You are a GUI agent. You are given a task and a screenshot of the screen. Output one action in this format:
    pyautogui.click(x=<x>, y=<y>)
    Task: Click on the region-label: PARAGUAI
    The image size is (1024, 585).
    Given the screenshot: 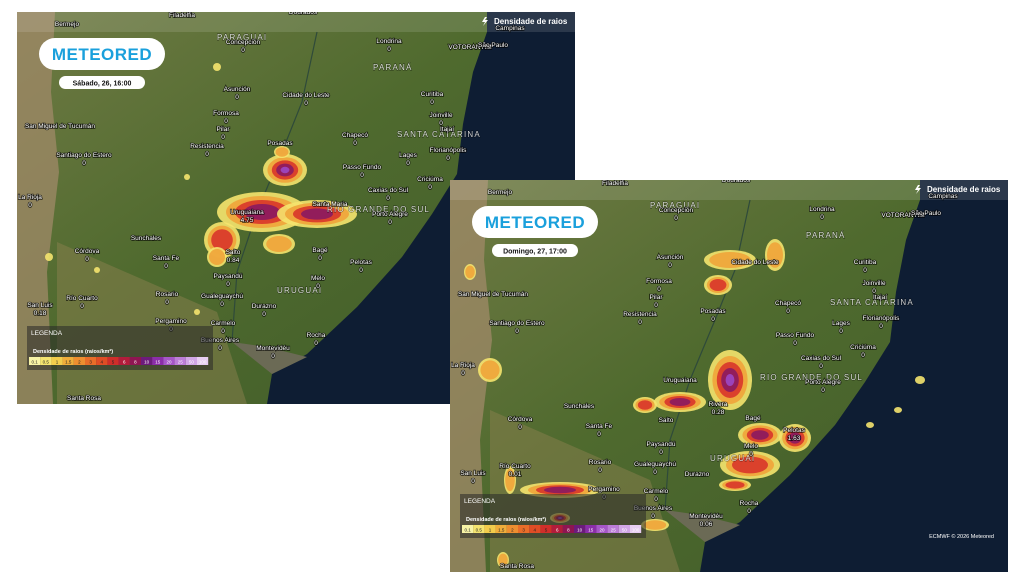 What is the action you would take?
    pyautogui.click(x=242, y=37)
    